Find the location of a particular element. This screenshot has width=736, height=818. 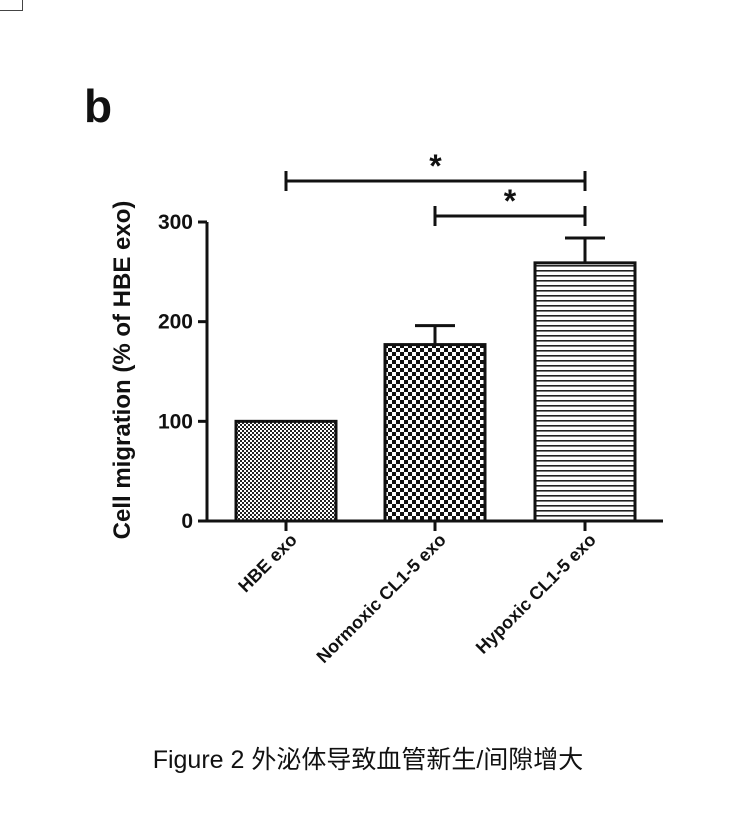

y-tick-label: 300 is located at coordinates (175, 222).